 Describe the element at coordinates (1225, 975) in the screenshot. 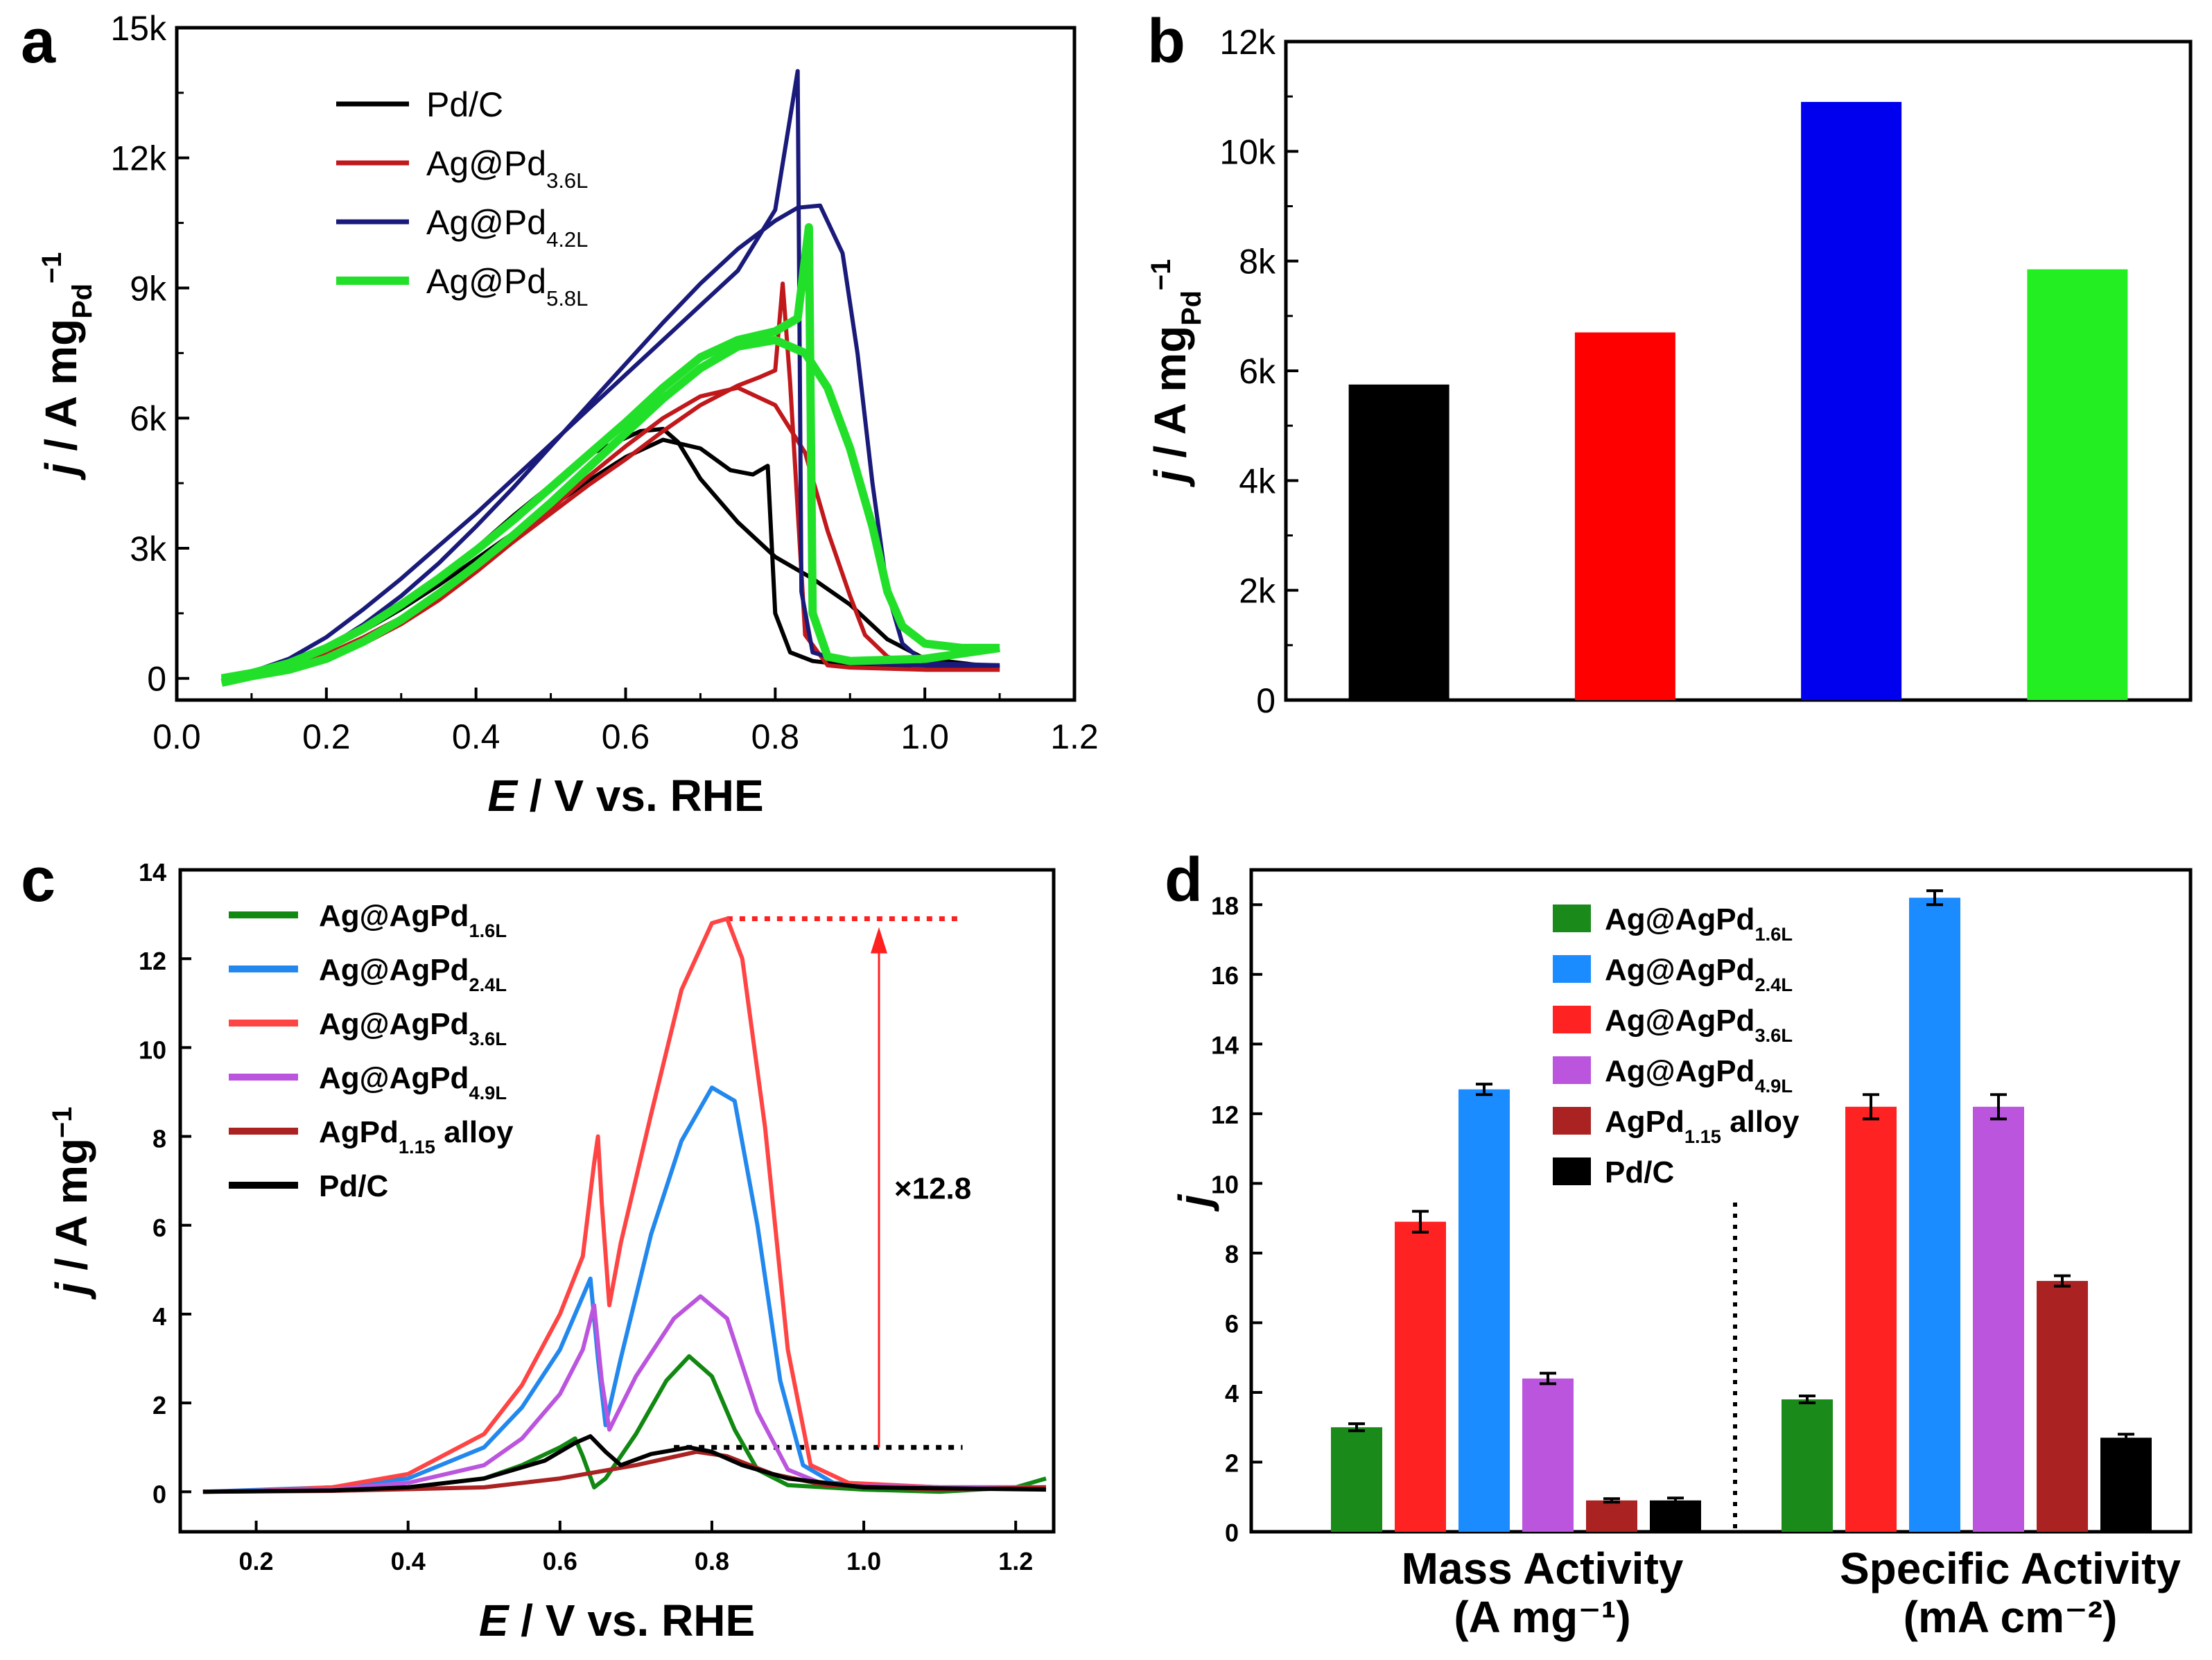

I see `y-tick-label: 16` at that location.